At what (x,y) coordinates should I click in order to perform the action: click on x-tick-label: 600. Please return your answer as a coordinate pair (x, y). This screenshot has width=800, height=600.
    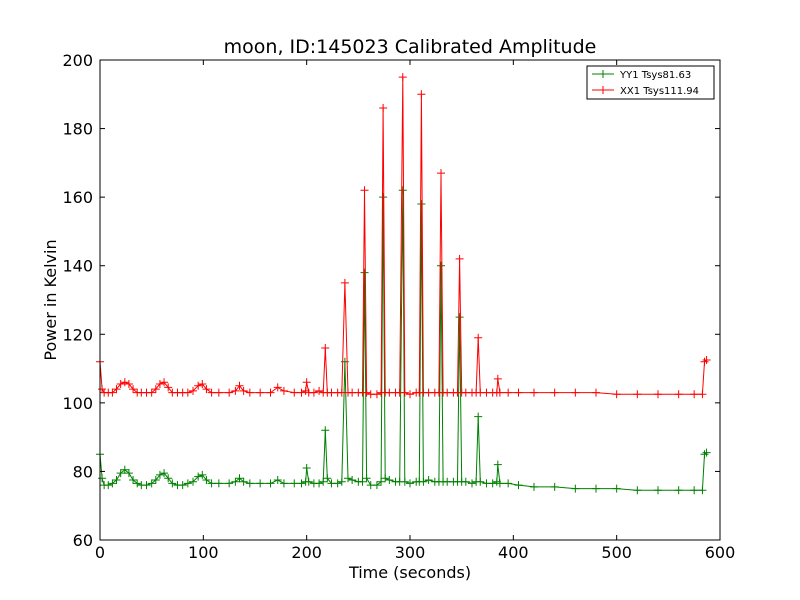
    Looking at the image, I should click on (720, 552).